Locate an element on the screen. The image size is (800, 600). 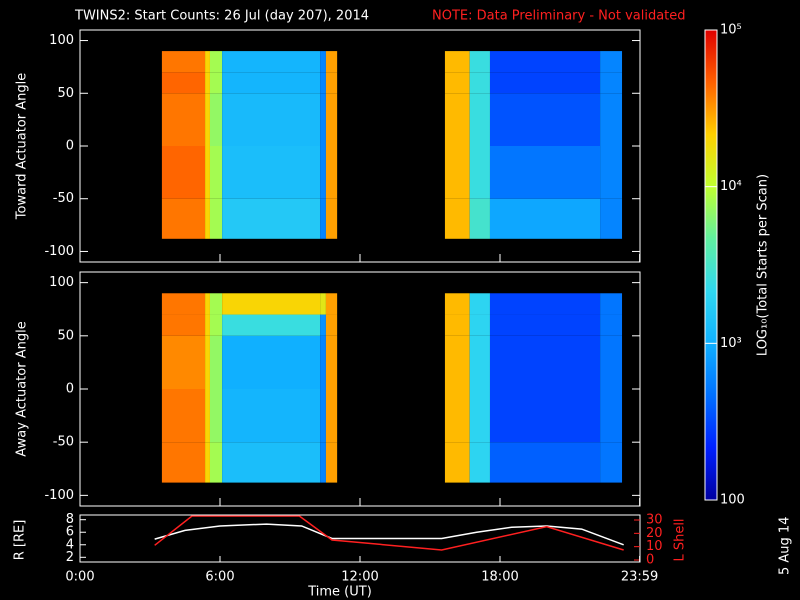
colorbar-label: LOG₁₀(Total Starts per Scan) is located at coordinates (763, 265).